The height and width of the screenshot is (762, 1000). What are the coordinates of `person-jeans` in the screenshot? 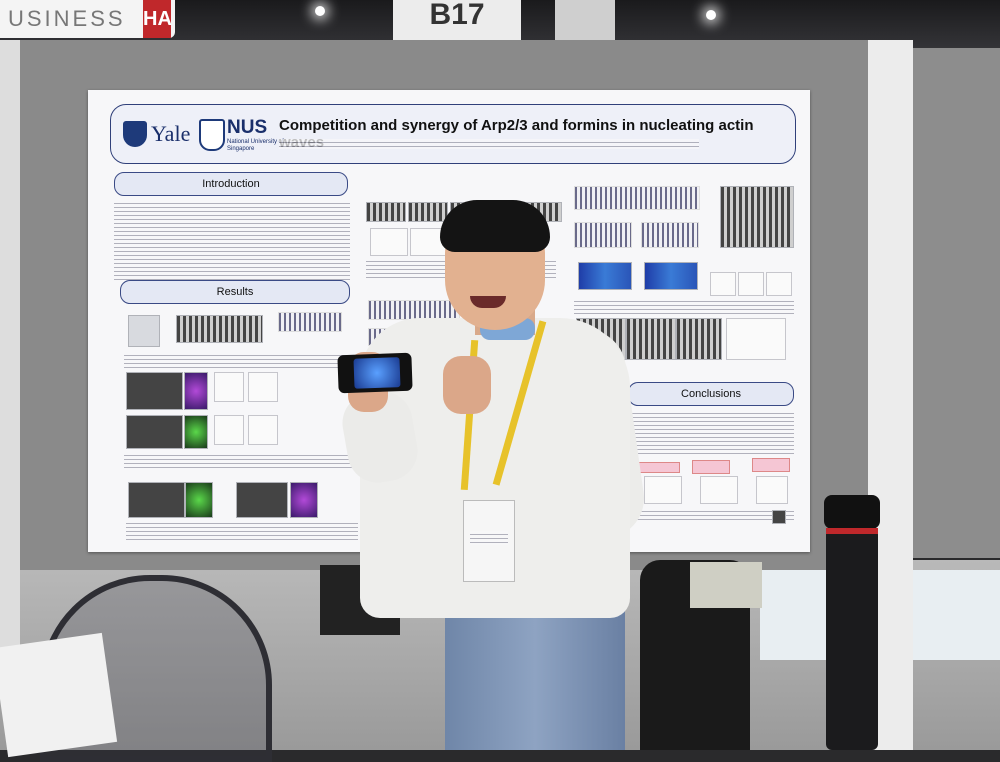 It's located at (535, 675).